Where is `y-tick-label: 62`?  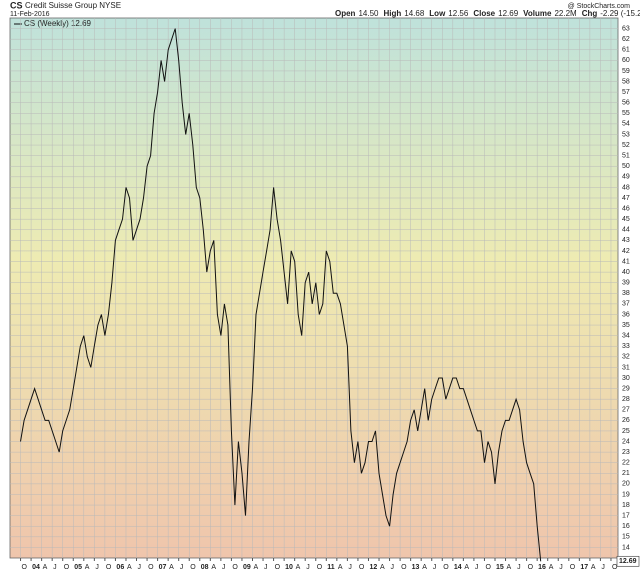 y-tick-label: 62 is located at coordinates (626, 39).